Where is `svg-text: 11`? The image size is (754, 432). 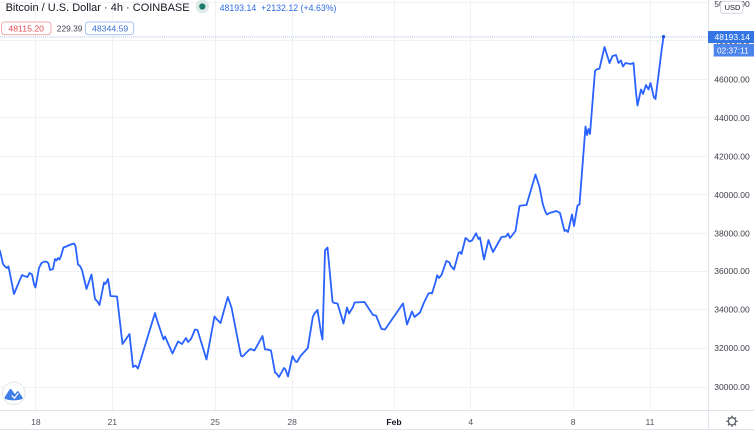
svg-text: 11 is located at coordinates (650, 422).